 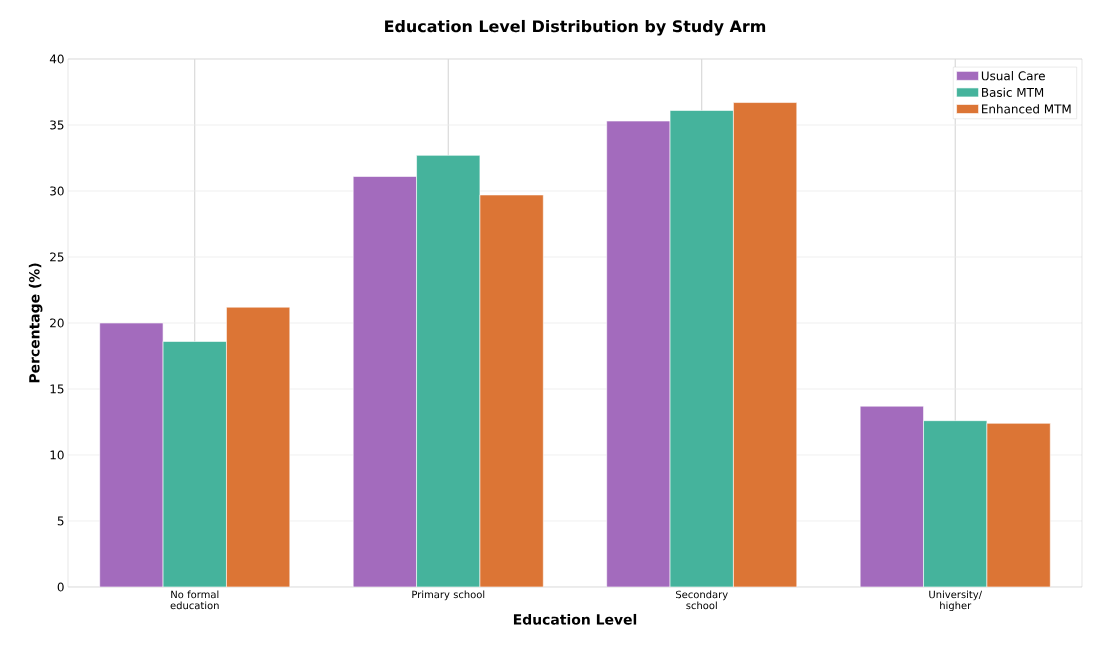 I want to click on y-tick-label: 5, so click(x=60, y=521).